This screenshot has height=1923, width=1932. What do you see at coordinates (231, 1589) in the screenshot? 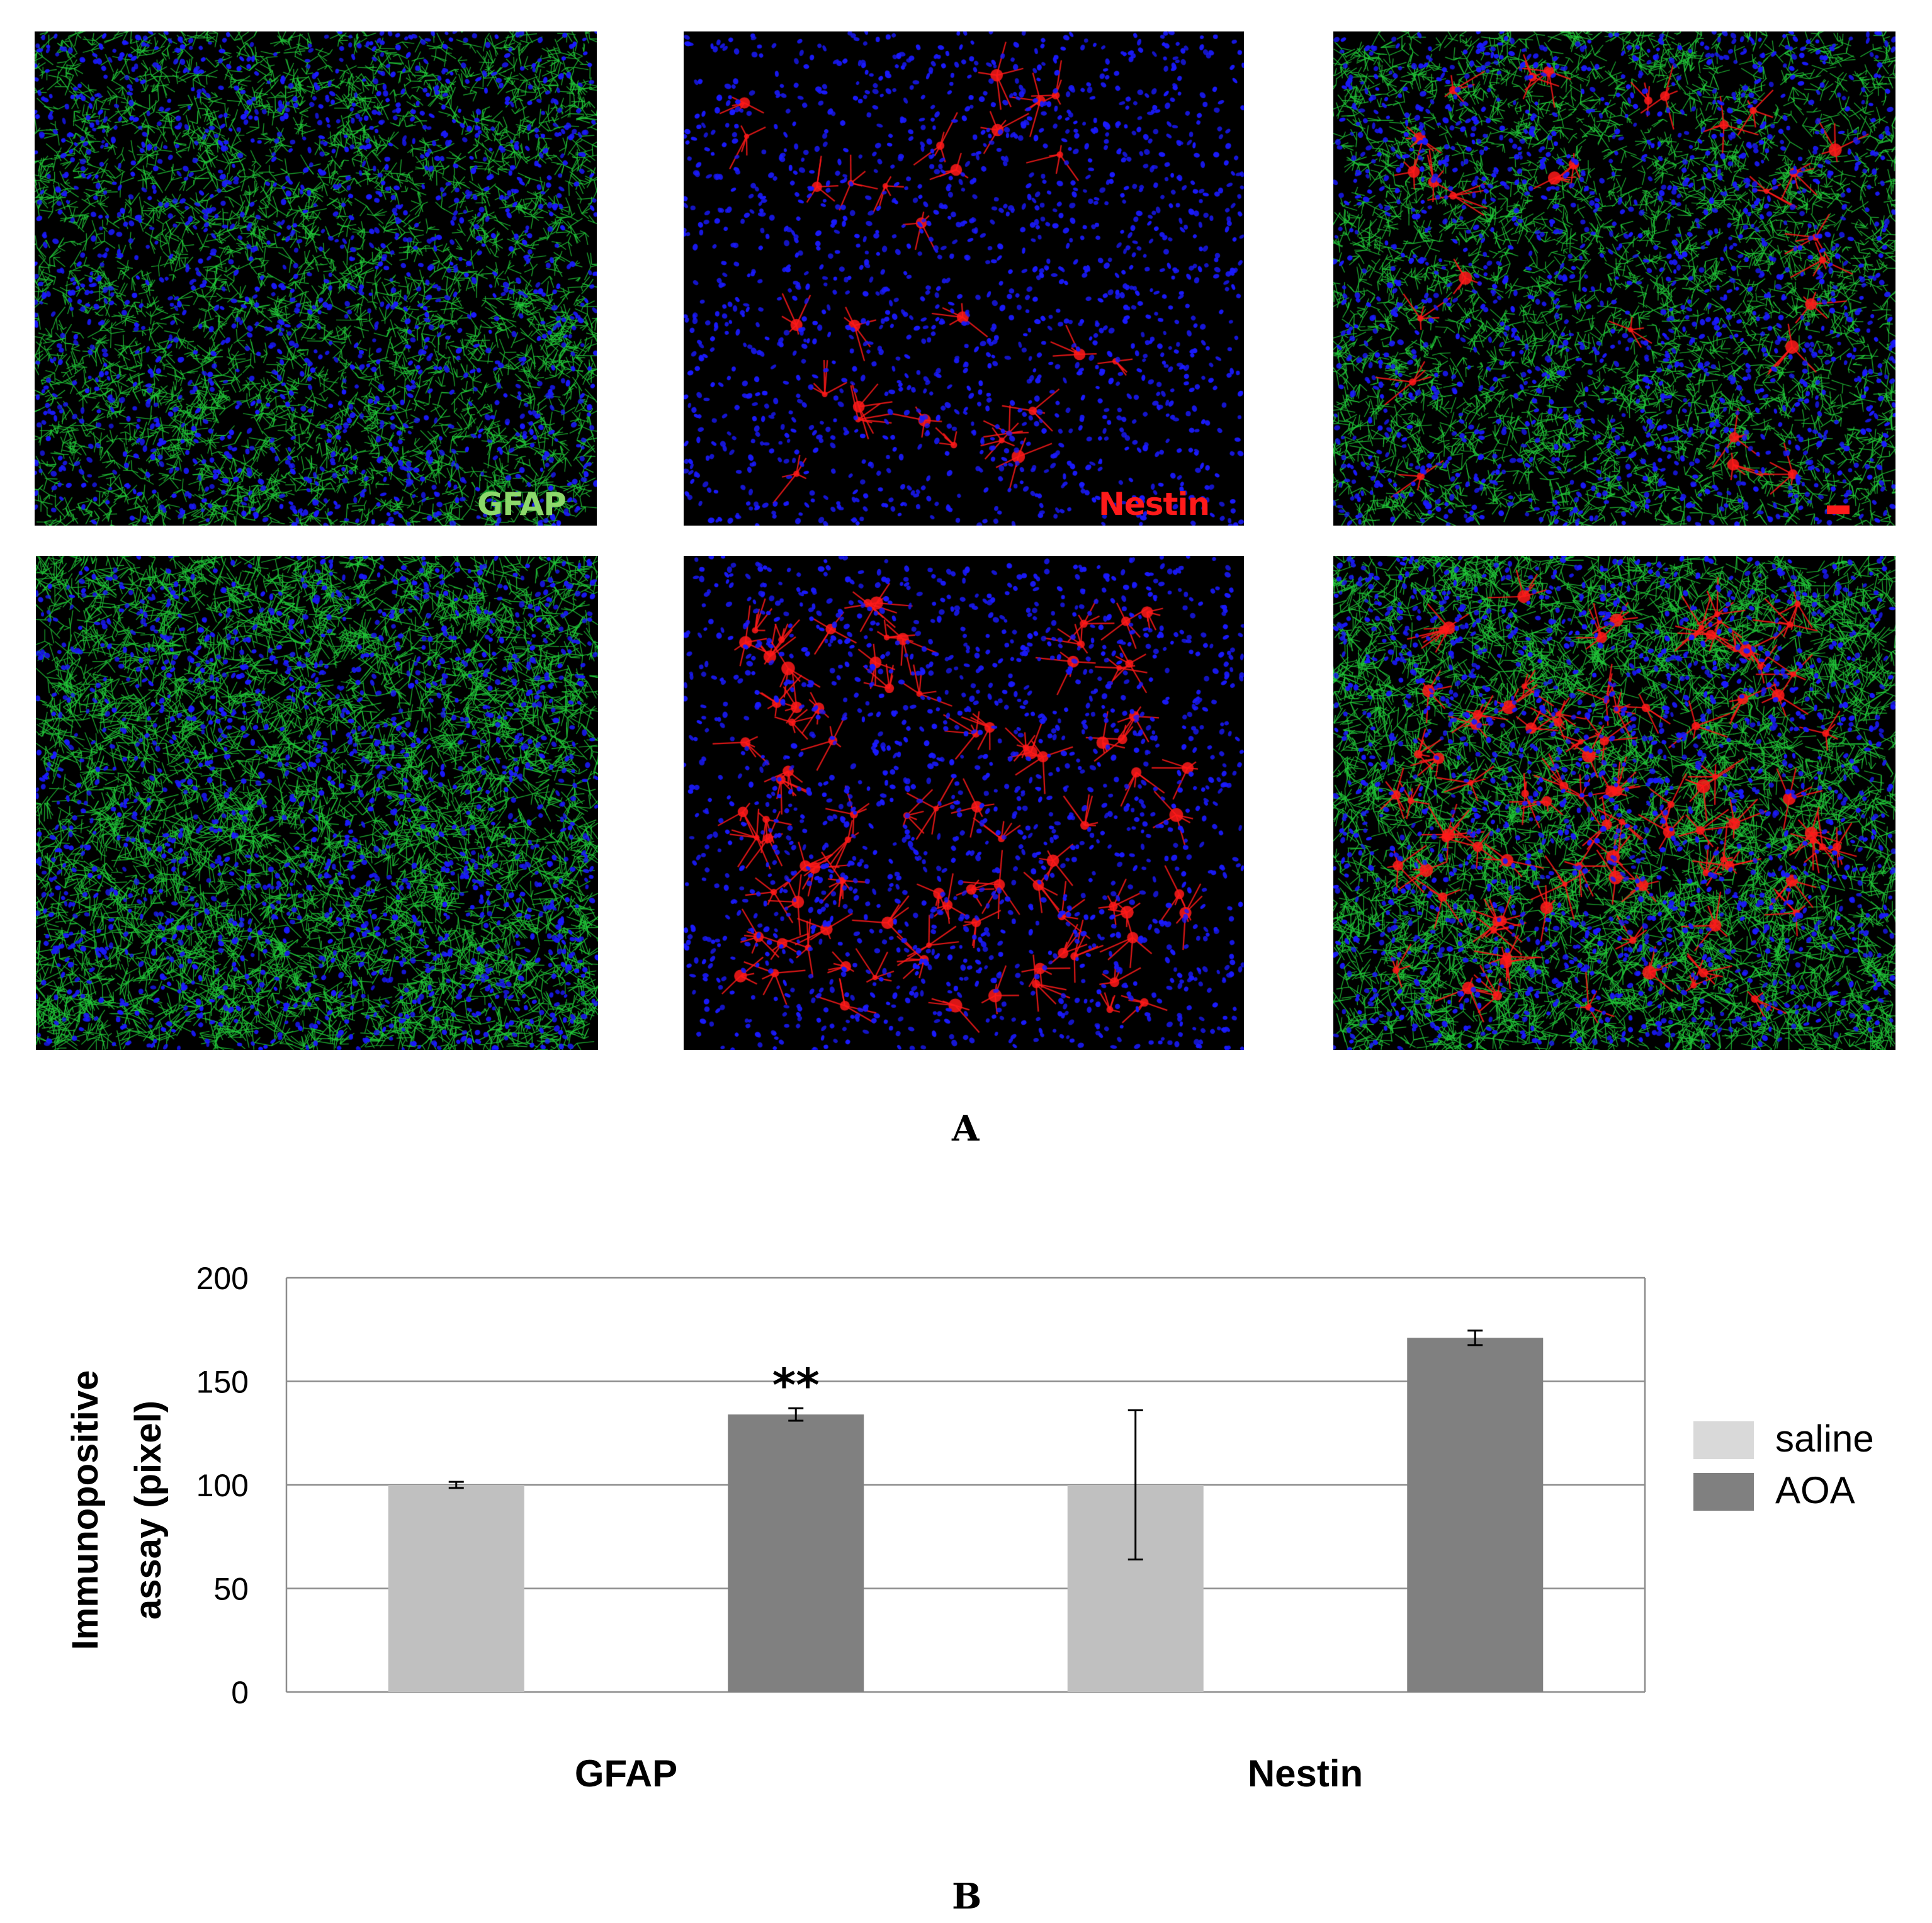
I see `y-tick-label: 50` at bounding box center [231, 1589].